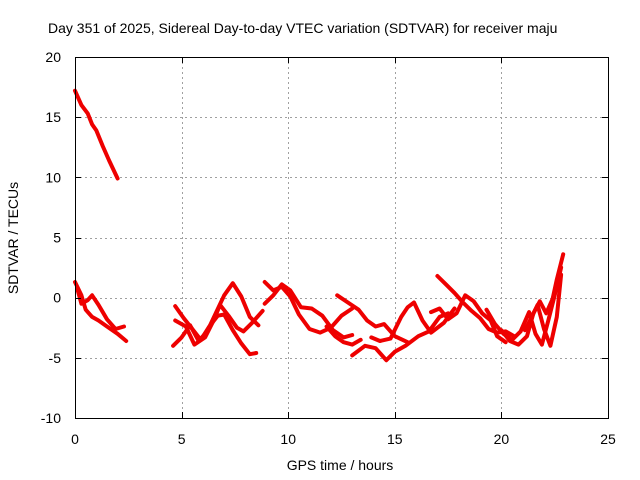 This screenshot has height=480, width=640. What do you see at coordinates (53, 117) in the screenshot?
I see `y-tick-label: 15` at bounding box center [53, 117].